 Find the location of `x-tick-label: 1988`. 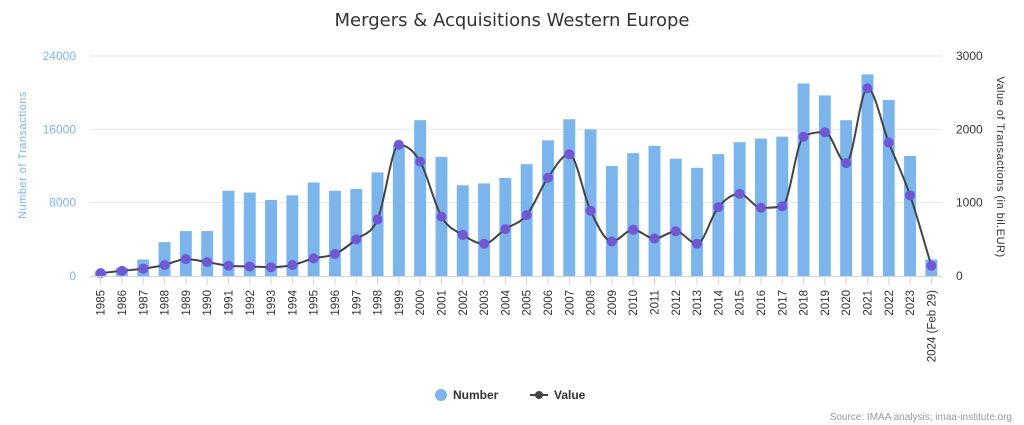

x-tick-label: 1988 is located at coordinates (166, 303).